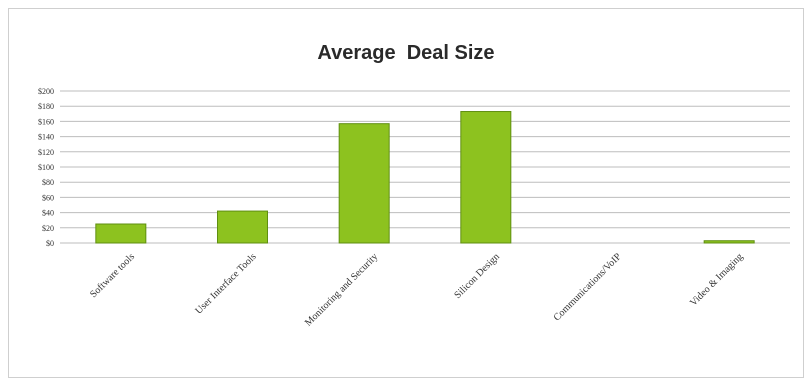 This screenshot has height=386, width=812. I want to click on x-tick-label: Software tools, so click(112, 275).